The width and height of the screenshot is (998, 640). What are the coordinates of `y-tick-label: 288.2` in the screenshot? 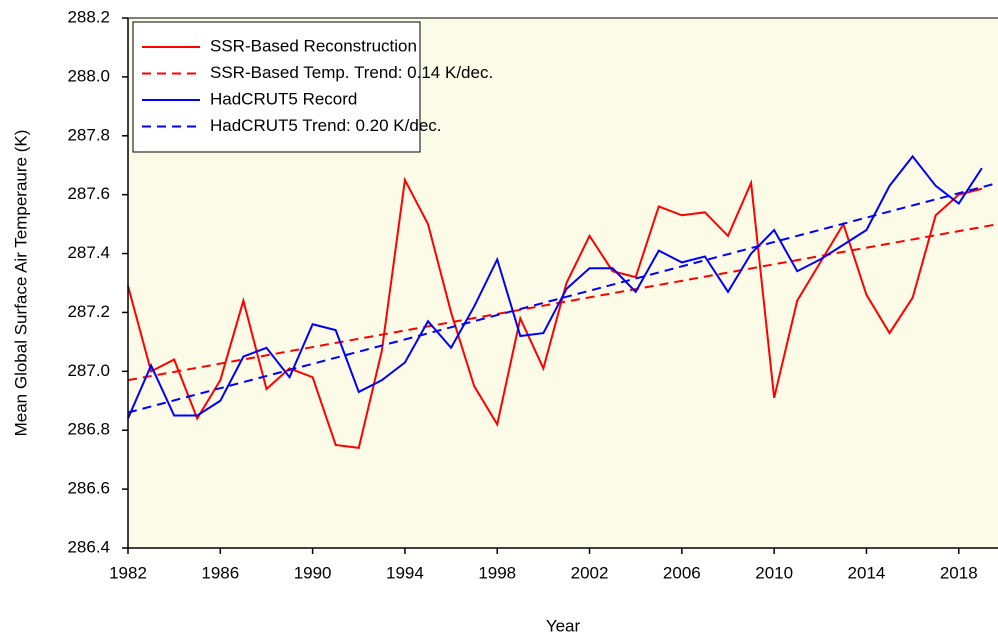 It's located at (88, 16).